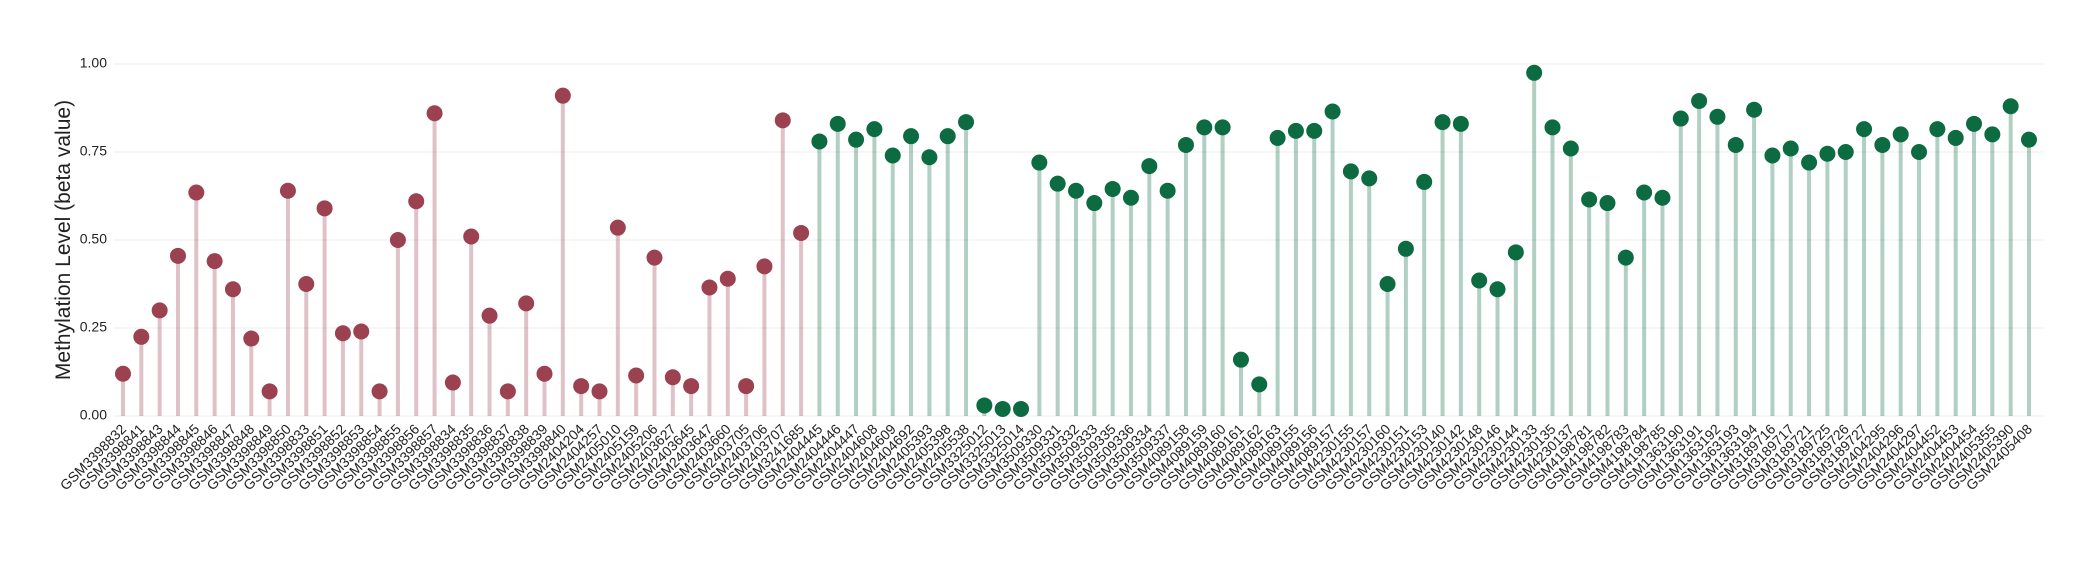  I want to click on y-tick-label: 0.75, so click(93, 151).